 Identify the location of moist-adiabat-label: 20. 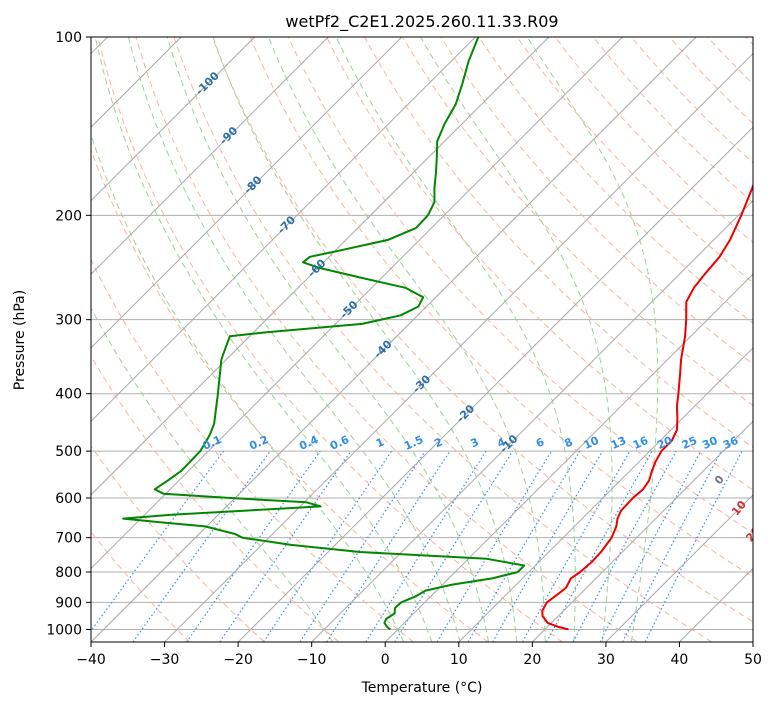
(753, 534).